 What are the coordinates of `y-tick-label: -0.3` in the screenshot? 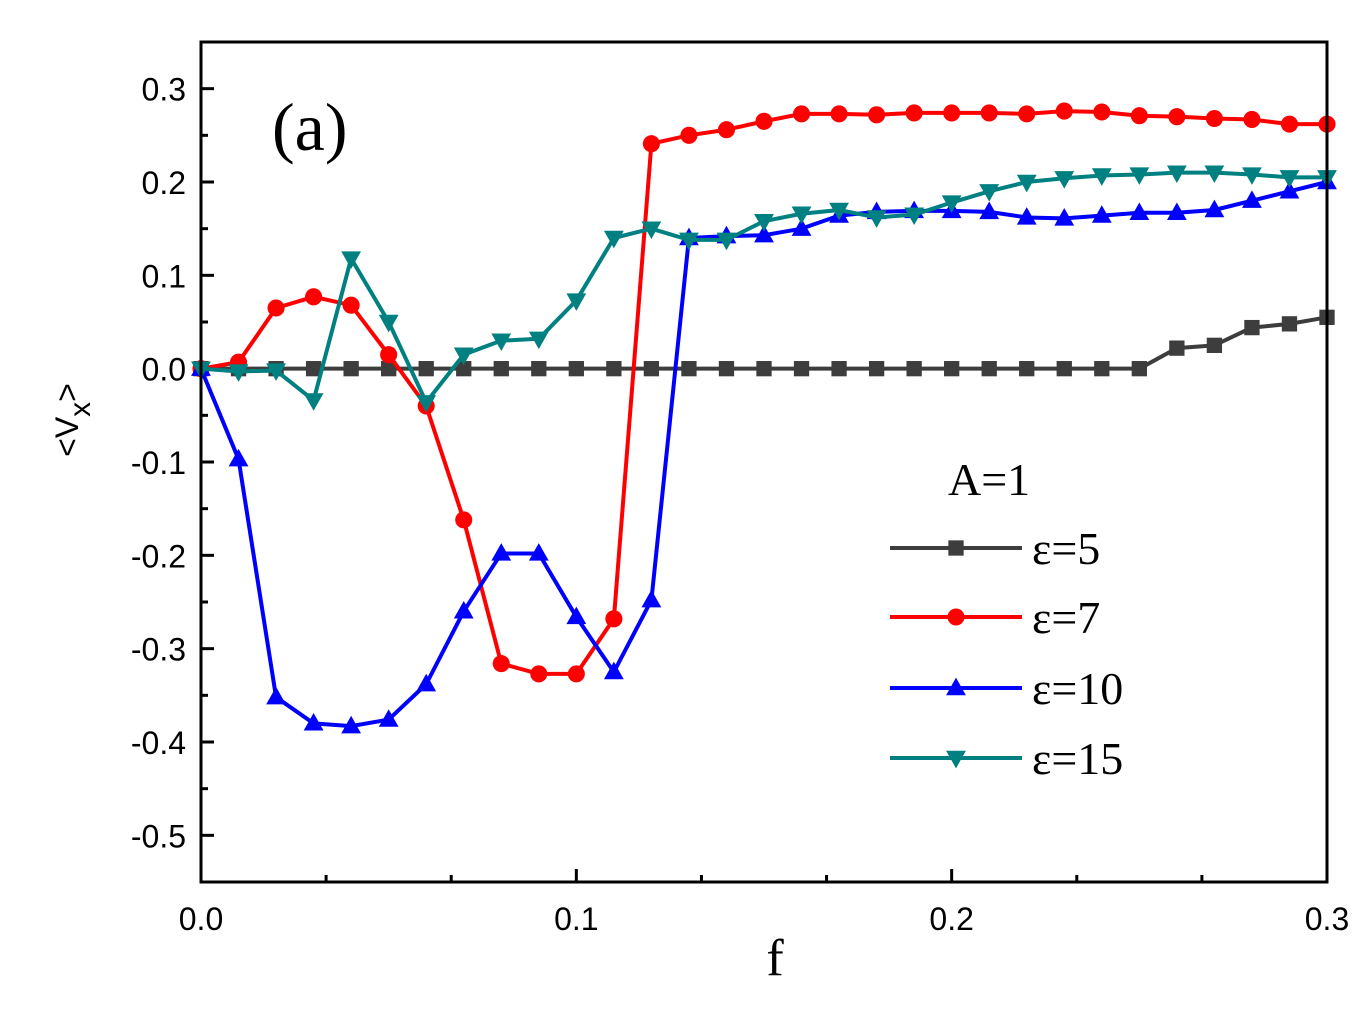 It's located at (158, 650).